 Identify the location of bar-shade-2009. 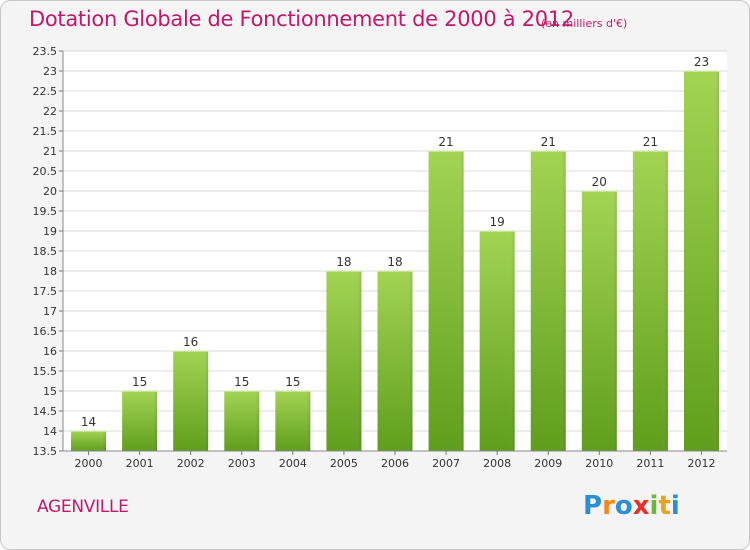
(562, 301).